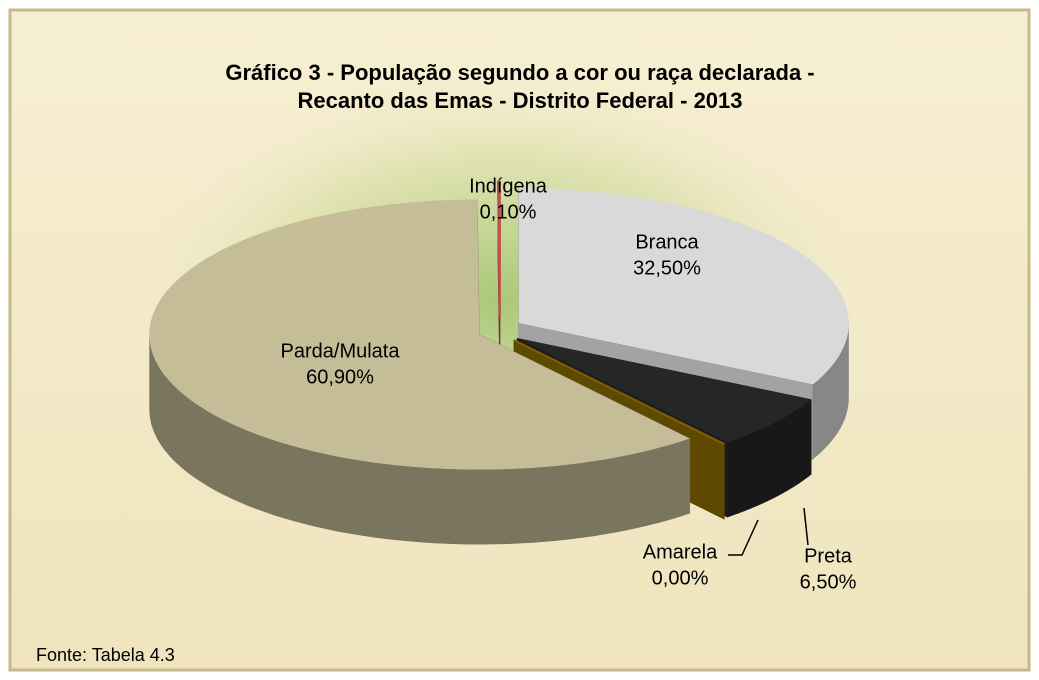 The width and height of the screenshot is (1039, 680). What do you see at coordinates (340, 377) in the screenshot?
I see `slice-value-label: 60,90%` at bounding box center [340, 377].